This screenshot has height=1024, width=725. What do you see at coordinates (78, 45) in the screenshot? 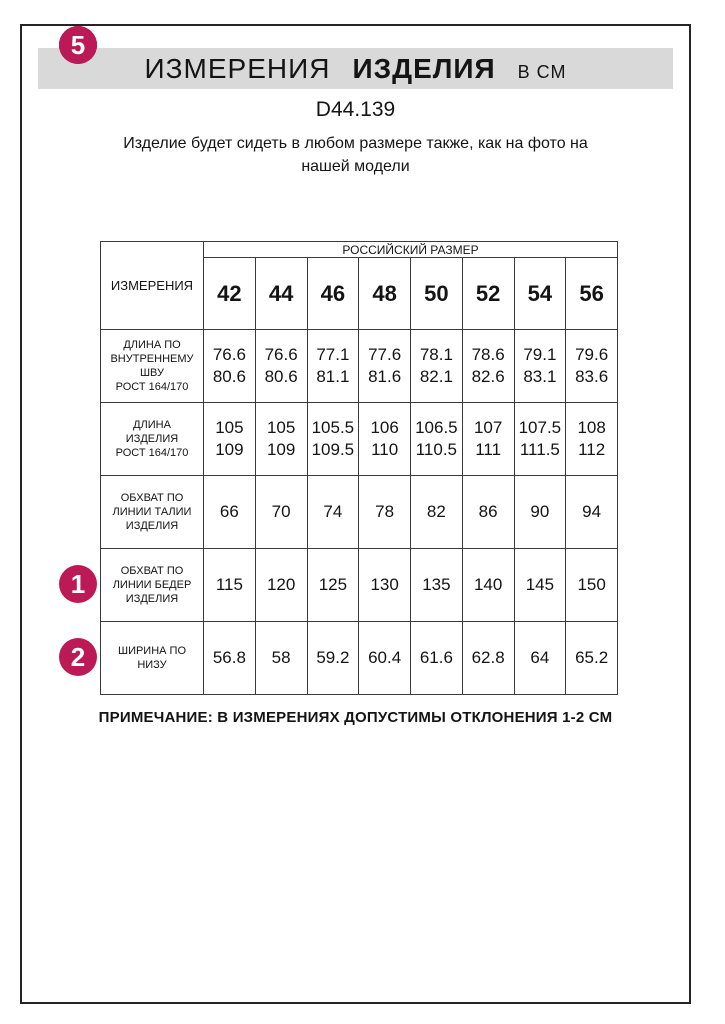
I see `row-number-badge: 5` at bounding box center [78, 45].